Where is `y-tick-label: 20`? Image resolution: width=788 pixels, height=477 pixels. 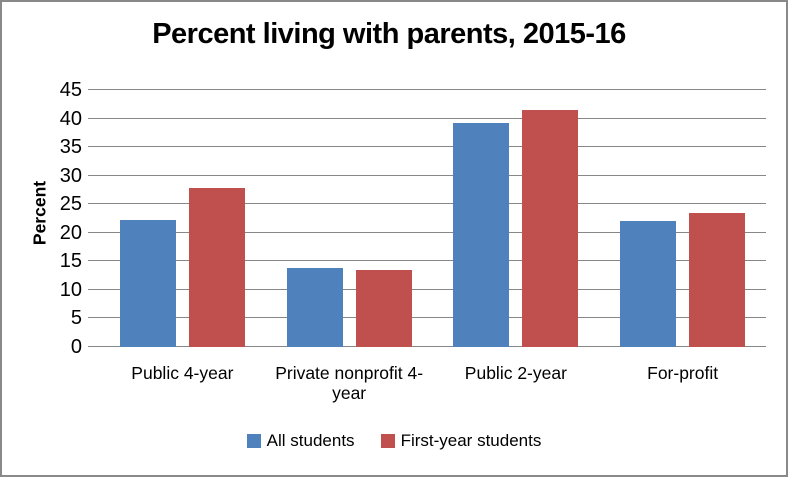
y-tick-label: 20 is located at coordinates (70, 232).